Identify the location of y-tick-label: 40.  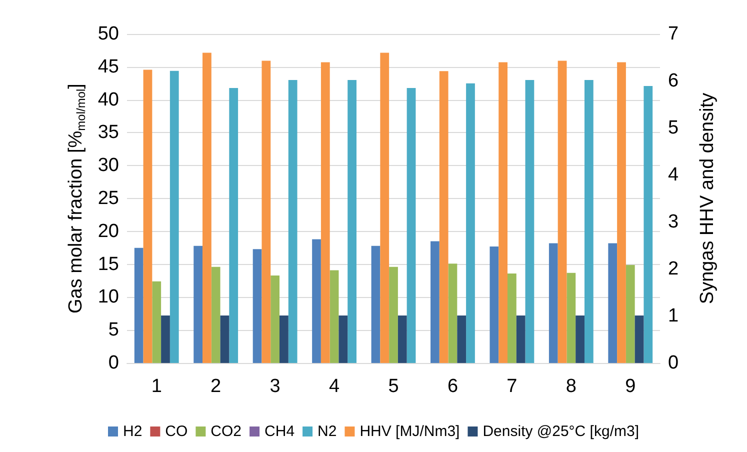
(108, 99).